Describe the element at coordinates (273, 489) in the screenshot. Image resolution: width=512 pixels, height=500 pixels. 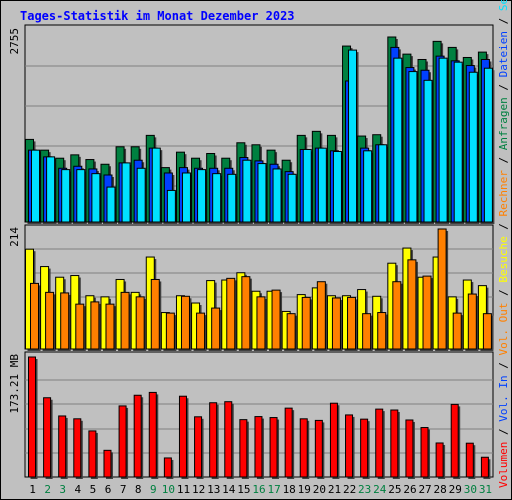
I see `day-label: 17` at that location.